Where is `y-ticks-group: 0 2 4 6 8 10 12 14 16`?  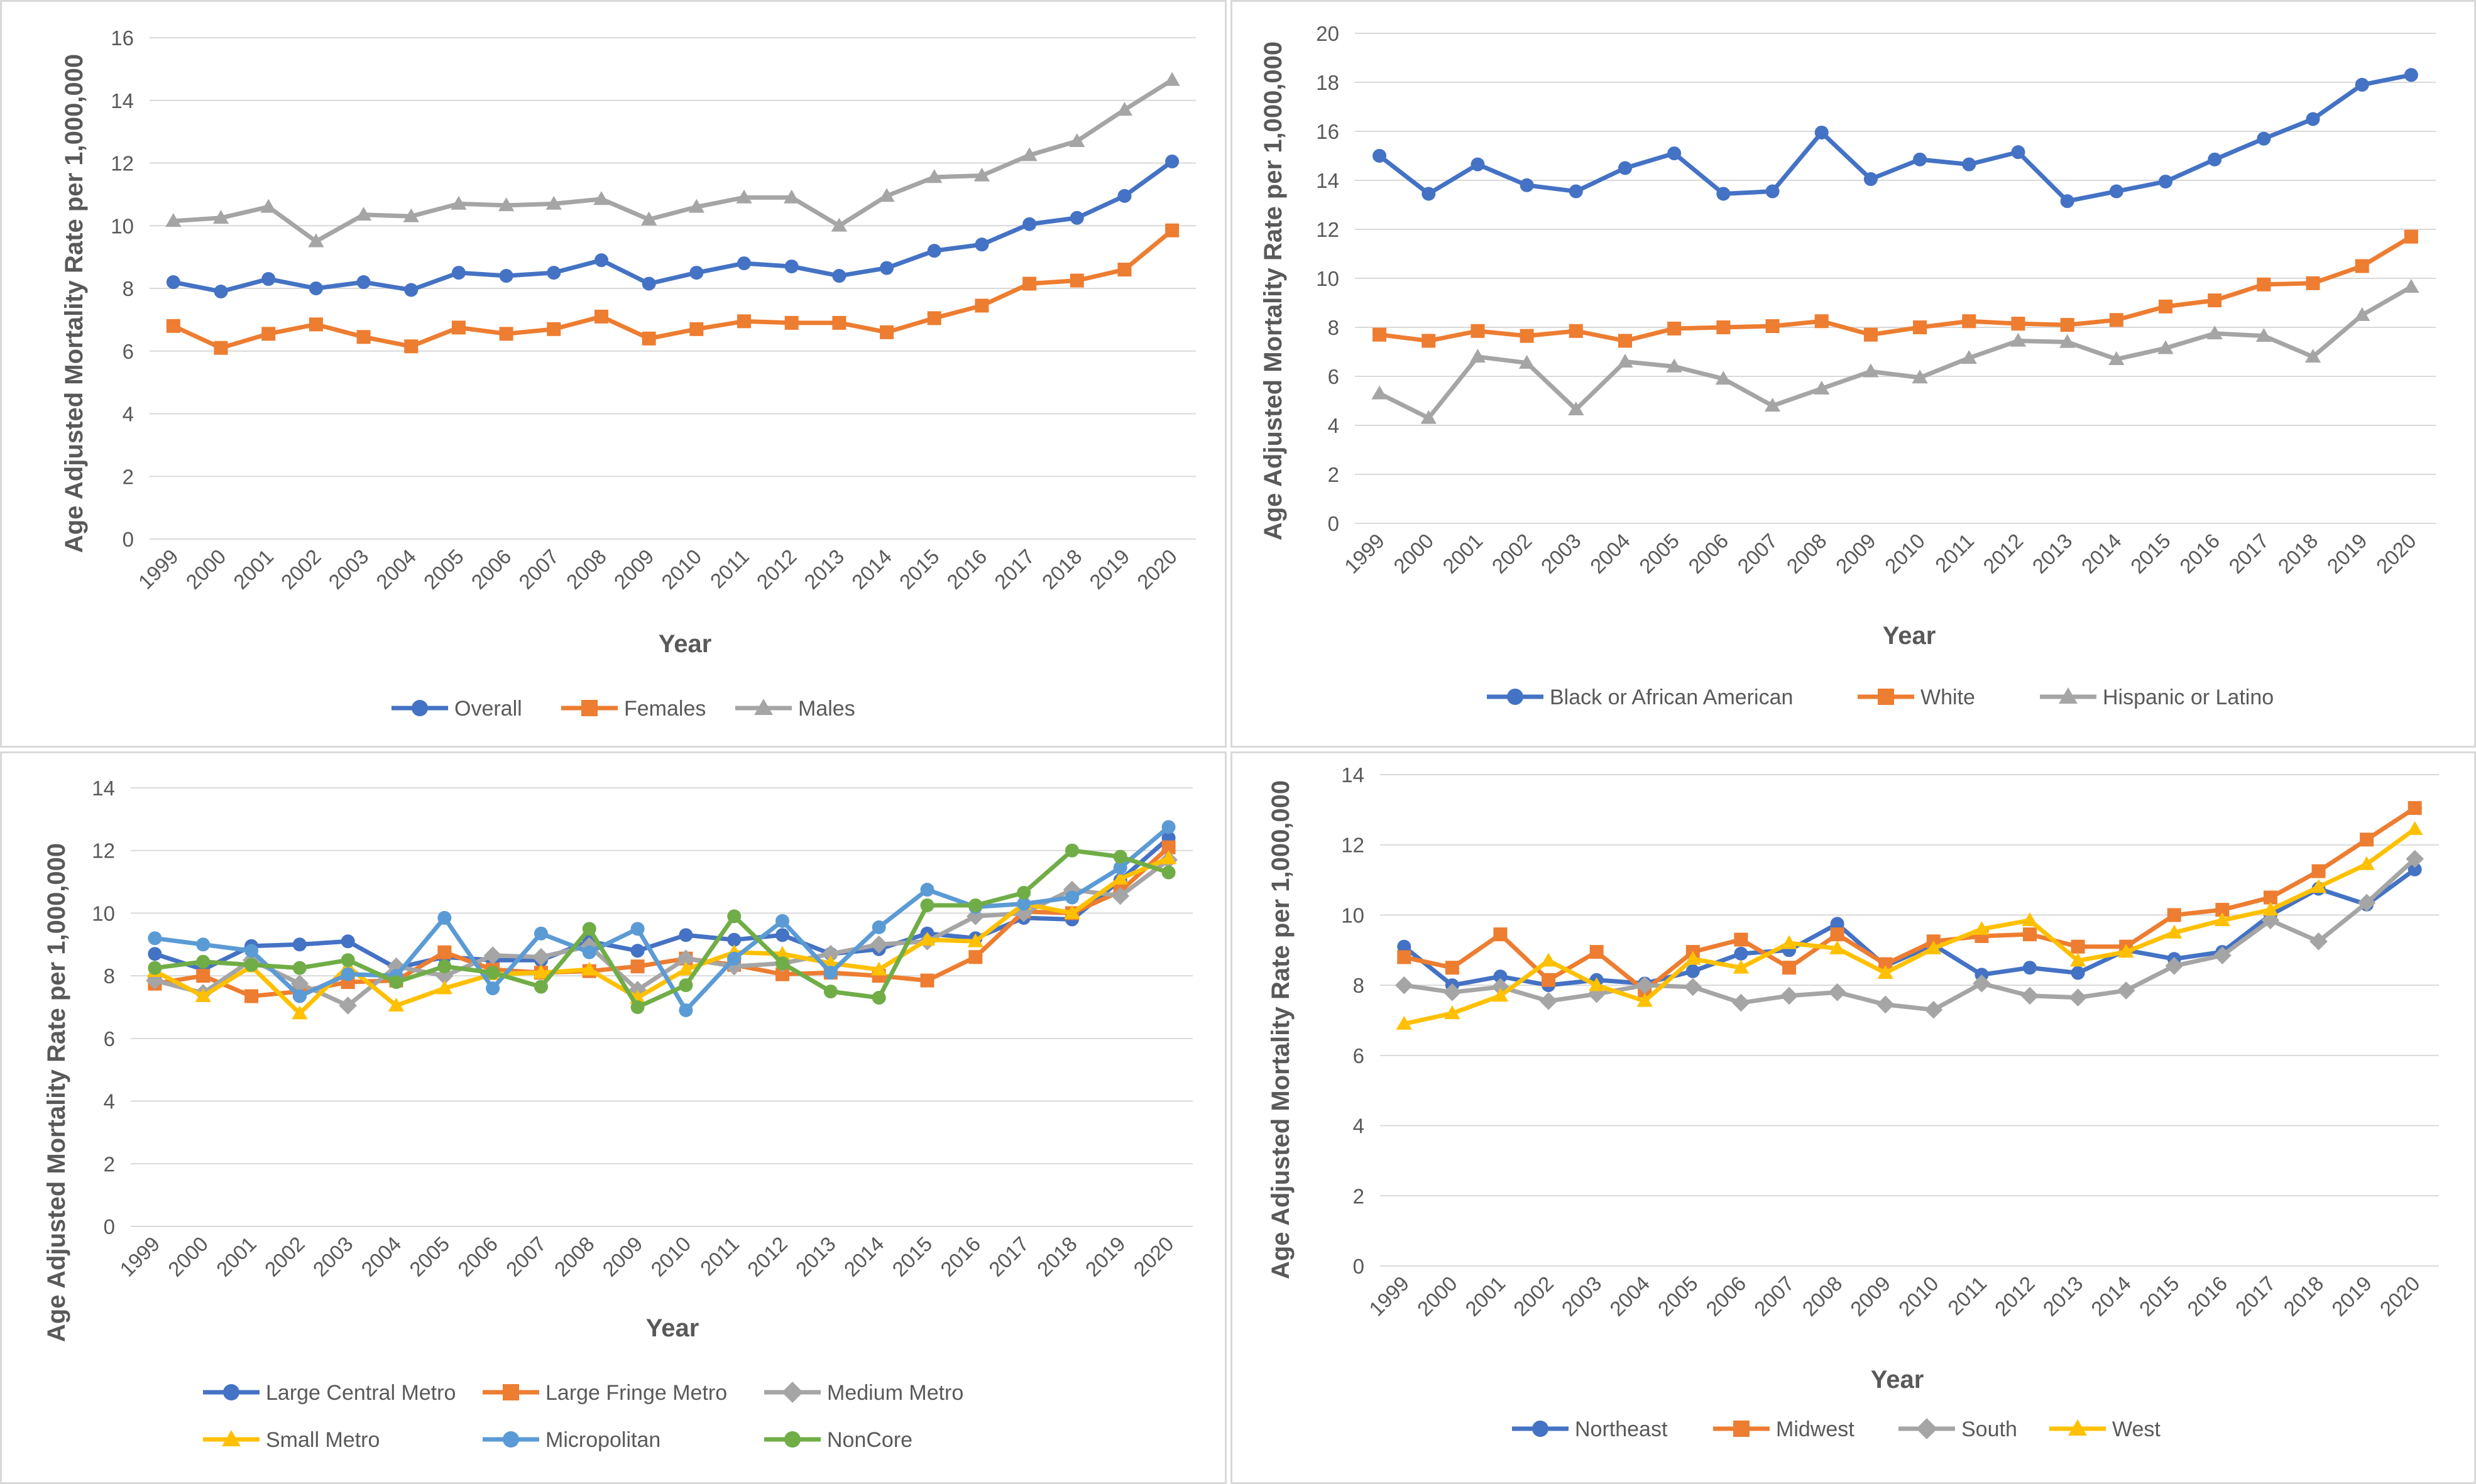
y-ticks-group: 0 2 4 6 8 10 12 14 16 is located at coordinates (123, 288).